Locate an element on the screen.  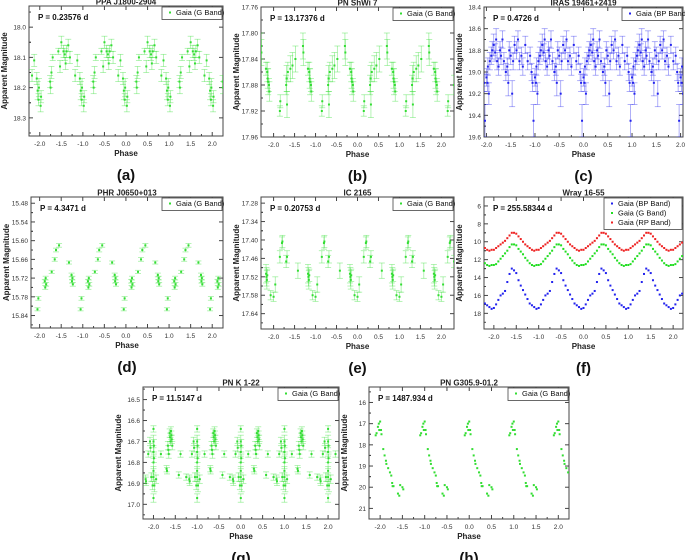
period-label: P = 11.5147 d is located at coordinates (177, 398).